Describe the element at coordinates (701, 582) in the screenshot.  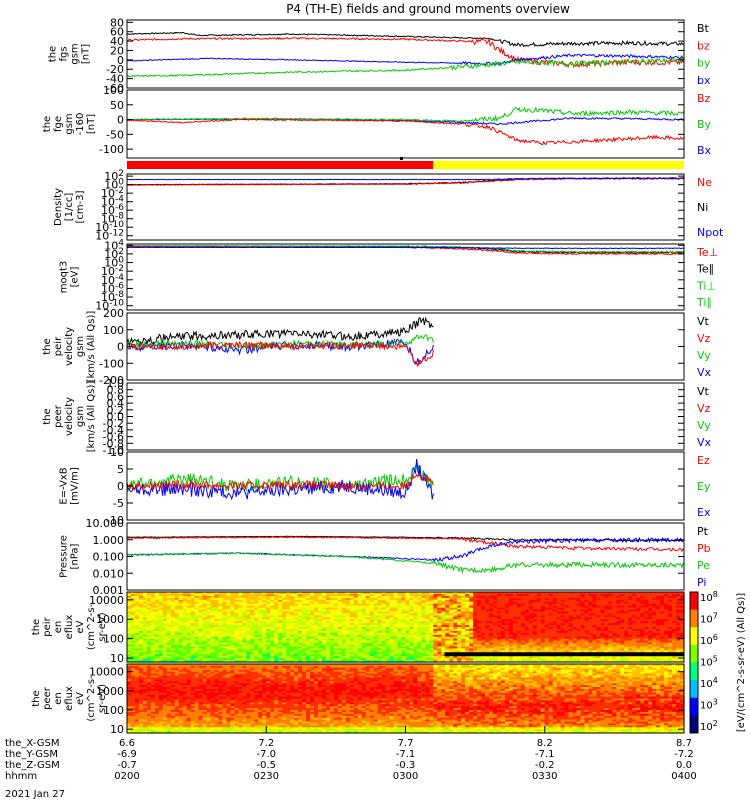
I see `legend-entry: Pi` at that location.